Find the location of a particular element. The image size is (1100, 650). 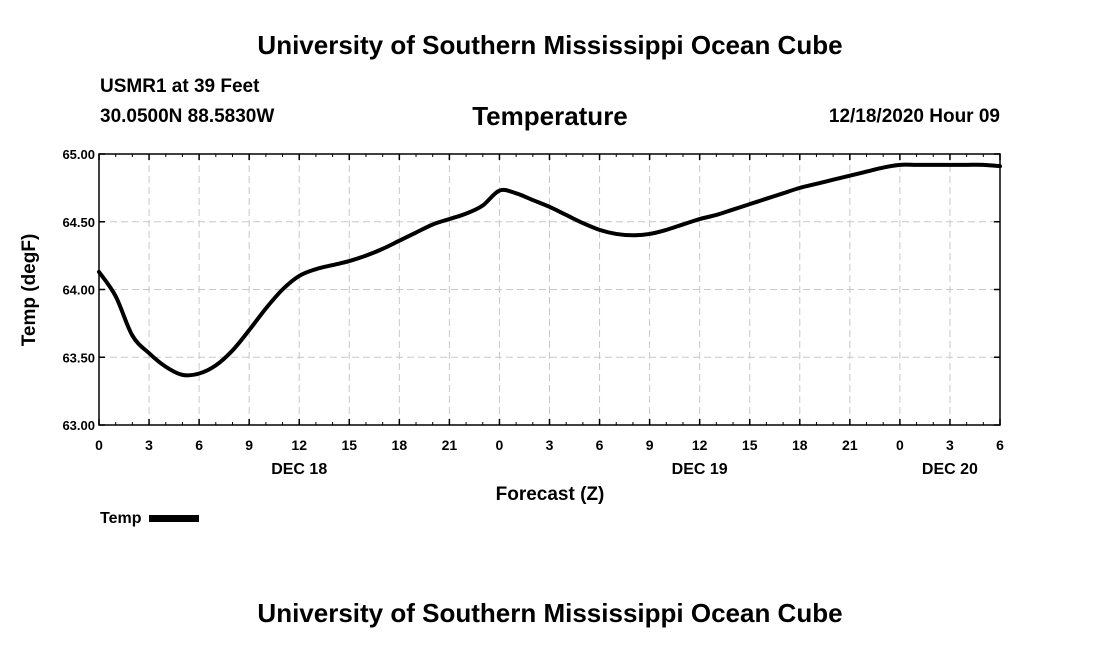

station-name: USMR1 at 39 Feet is located at coordinates (180, 86).